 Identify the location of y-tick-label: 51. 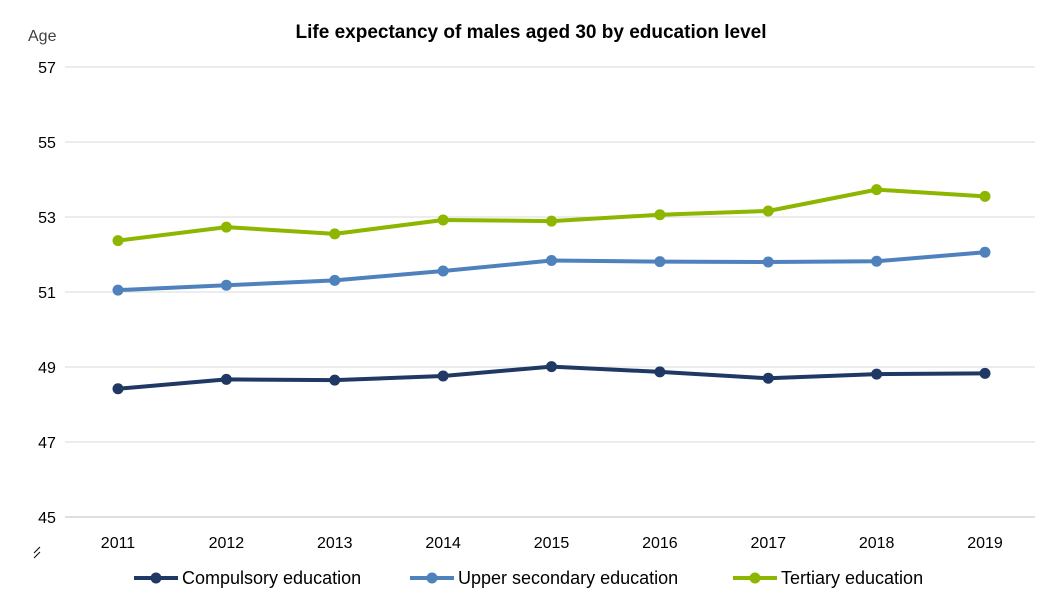
(47, 293).